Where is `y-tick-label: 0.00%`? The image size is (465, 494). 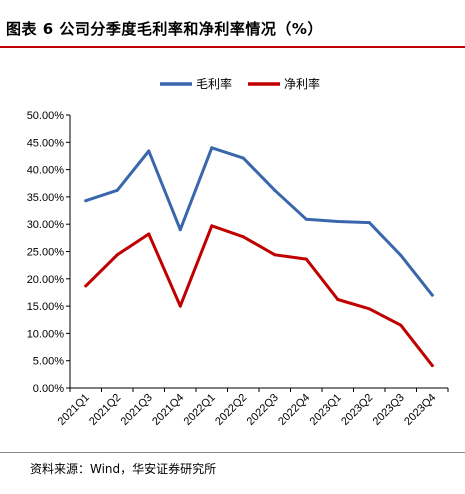 y-tick-label: 0.00% is located at coordinates (48, 389).